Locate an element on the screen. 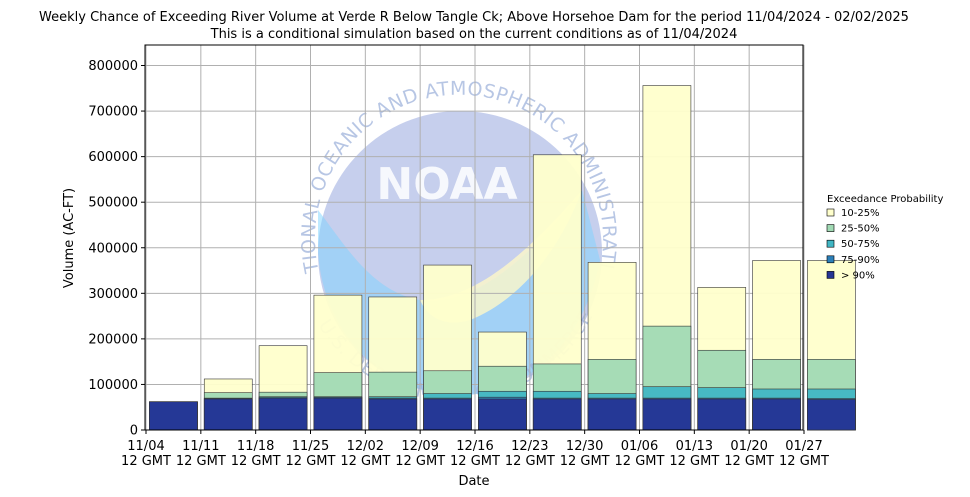 The height and width of the screenshot is (497, 970). x-axis-label: Date is located at coordinates (473, 481).